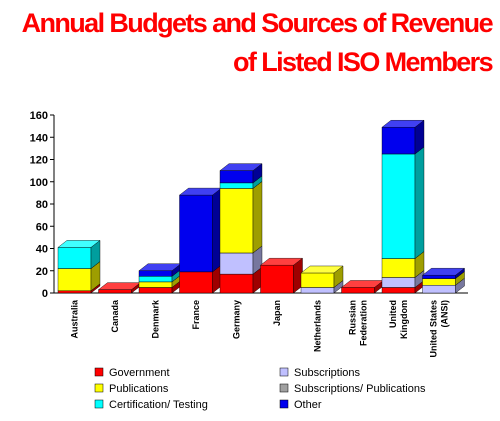 The width and height of the screenshot is (500, 421). What do you see at coordinates (42, 272) in the screenshot?
I see `y-tick-label: 20` at bounding box center [42, 272].